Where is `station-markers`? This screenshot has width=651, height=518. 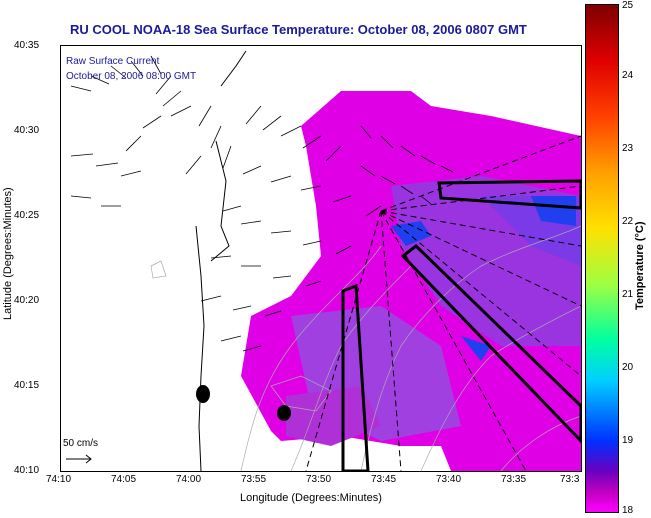 station-markers is located at coordinates (243, 403).